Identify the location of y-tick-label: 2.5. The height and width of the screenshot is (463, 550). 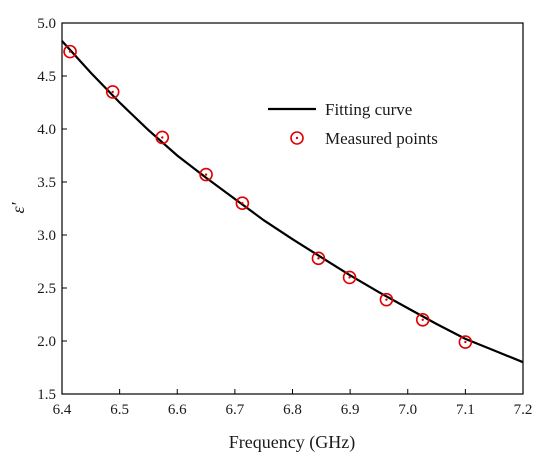
(46, 289).